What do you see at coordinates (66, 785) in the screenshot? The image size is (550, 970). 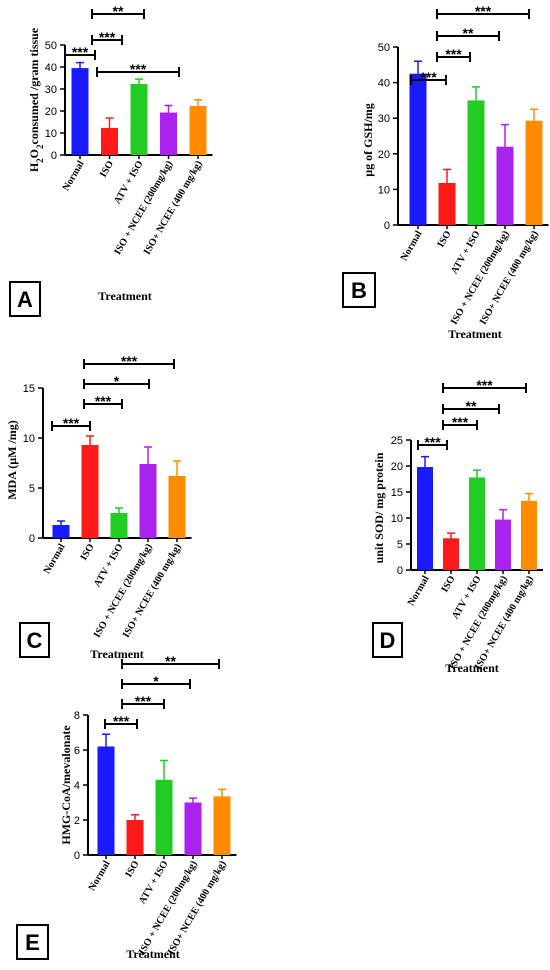 I see `y-axis-label: HMG-CoA/mevalonate` at bounding box center [66, 785].